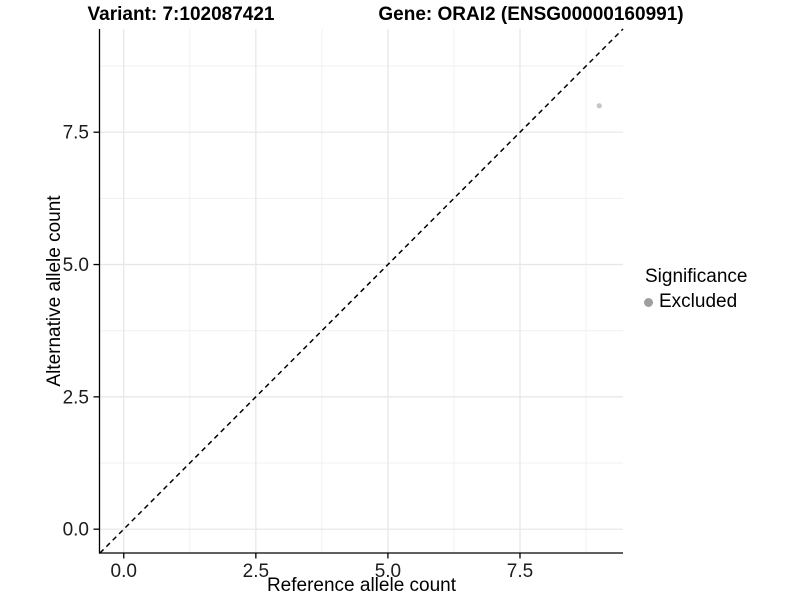 This screenshot has height=600, width=800. Describe the element at coordinates (124, 571) in the screenshot. I see `x-tick-label: 0.0` at that location.